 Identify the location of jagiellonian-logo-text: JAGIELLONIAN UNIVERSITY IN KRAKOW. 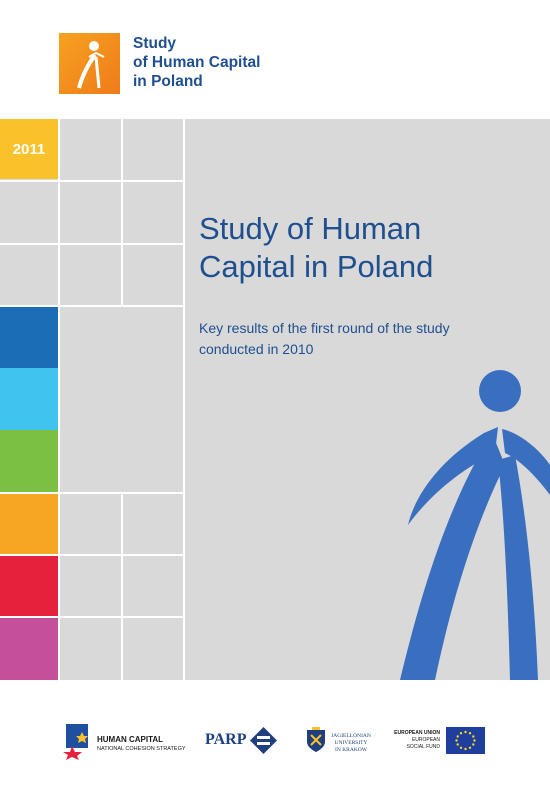
(351, 743).